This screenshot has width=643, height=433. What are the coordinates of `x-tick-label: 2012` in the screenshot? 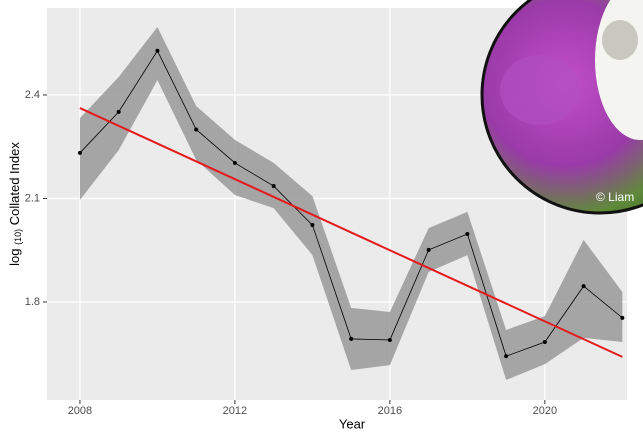 It's located at (235, 411).